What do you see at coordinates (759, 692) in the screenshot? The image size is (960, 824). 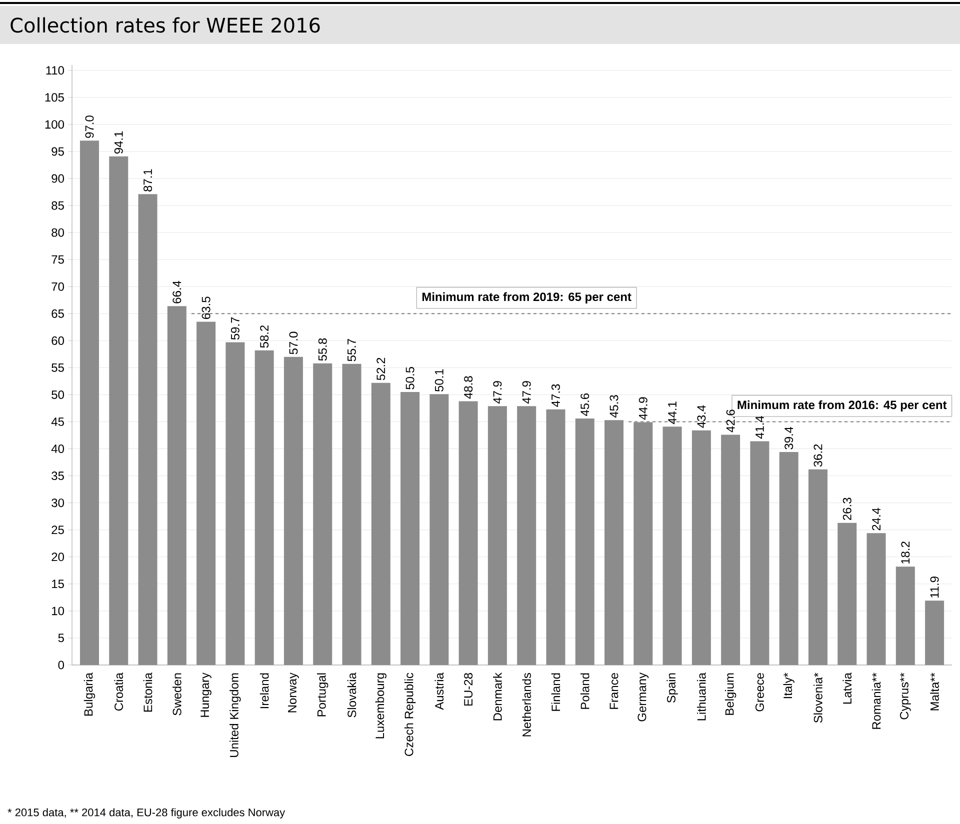 I see `x-tick-label: Greece` at bounding box center [759, 692].